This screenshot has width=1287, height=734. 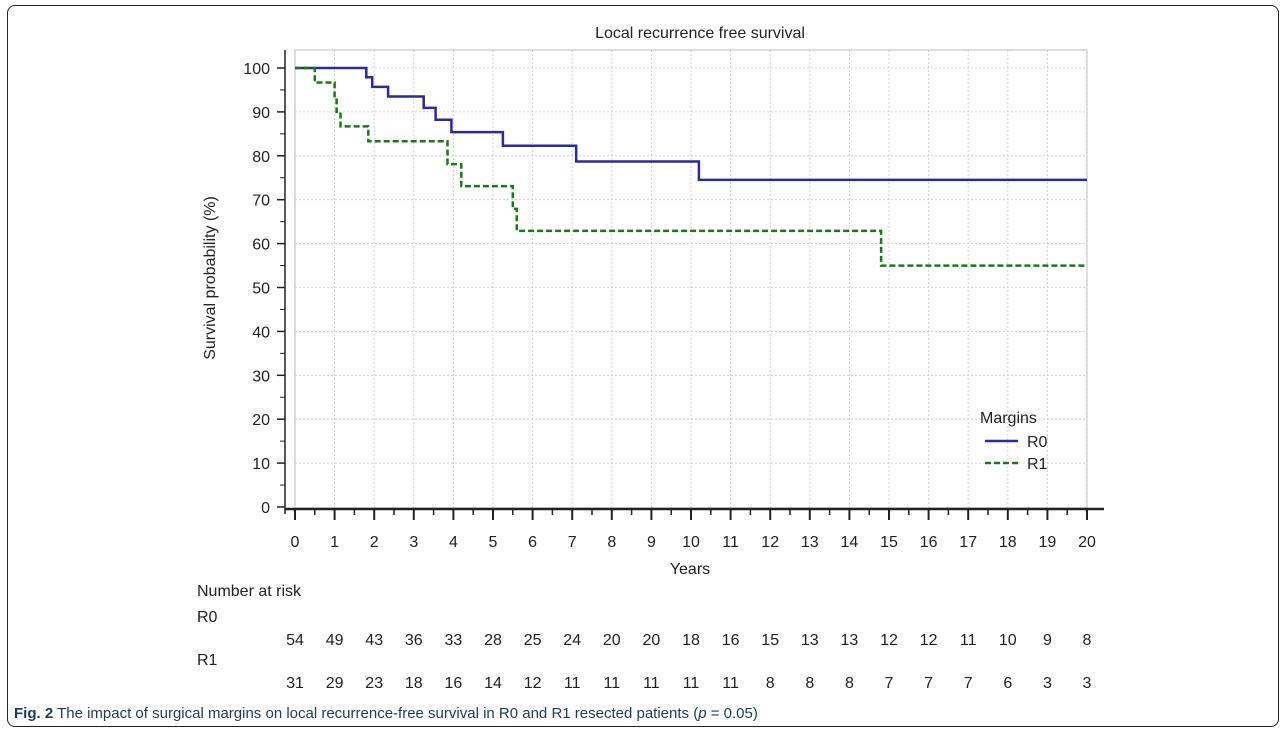 What do you see at coordinates (207, 660) in the screenshot?
I see `risk-row-label-r1: R1` at bounding box center [207, 660].